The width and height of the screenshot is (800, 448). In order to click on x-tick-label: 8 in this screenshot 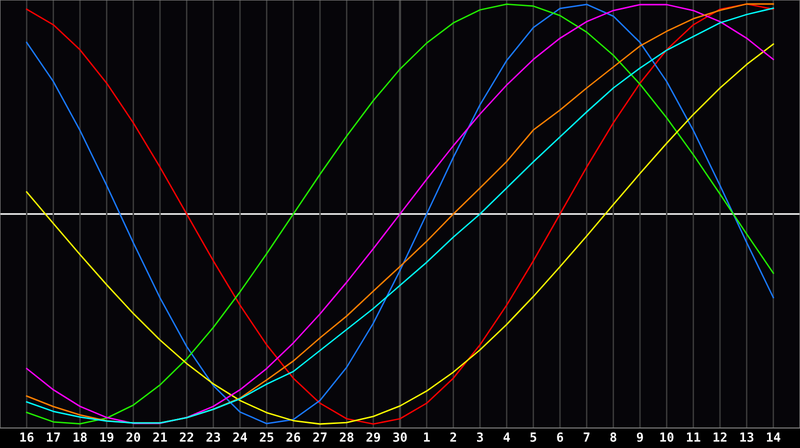, I will do `click(613, 437)`.